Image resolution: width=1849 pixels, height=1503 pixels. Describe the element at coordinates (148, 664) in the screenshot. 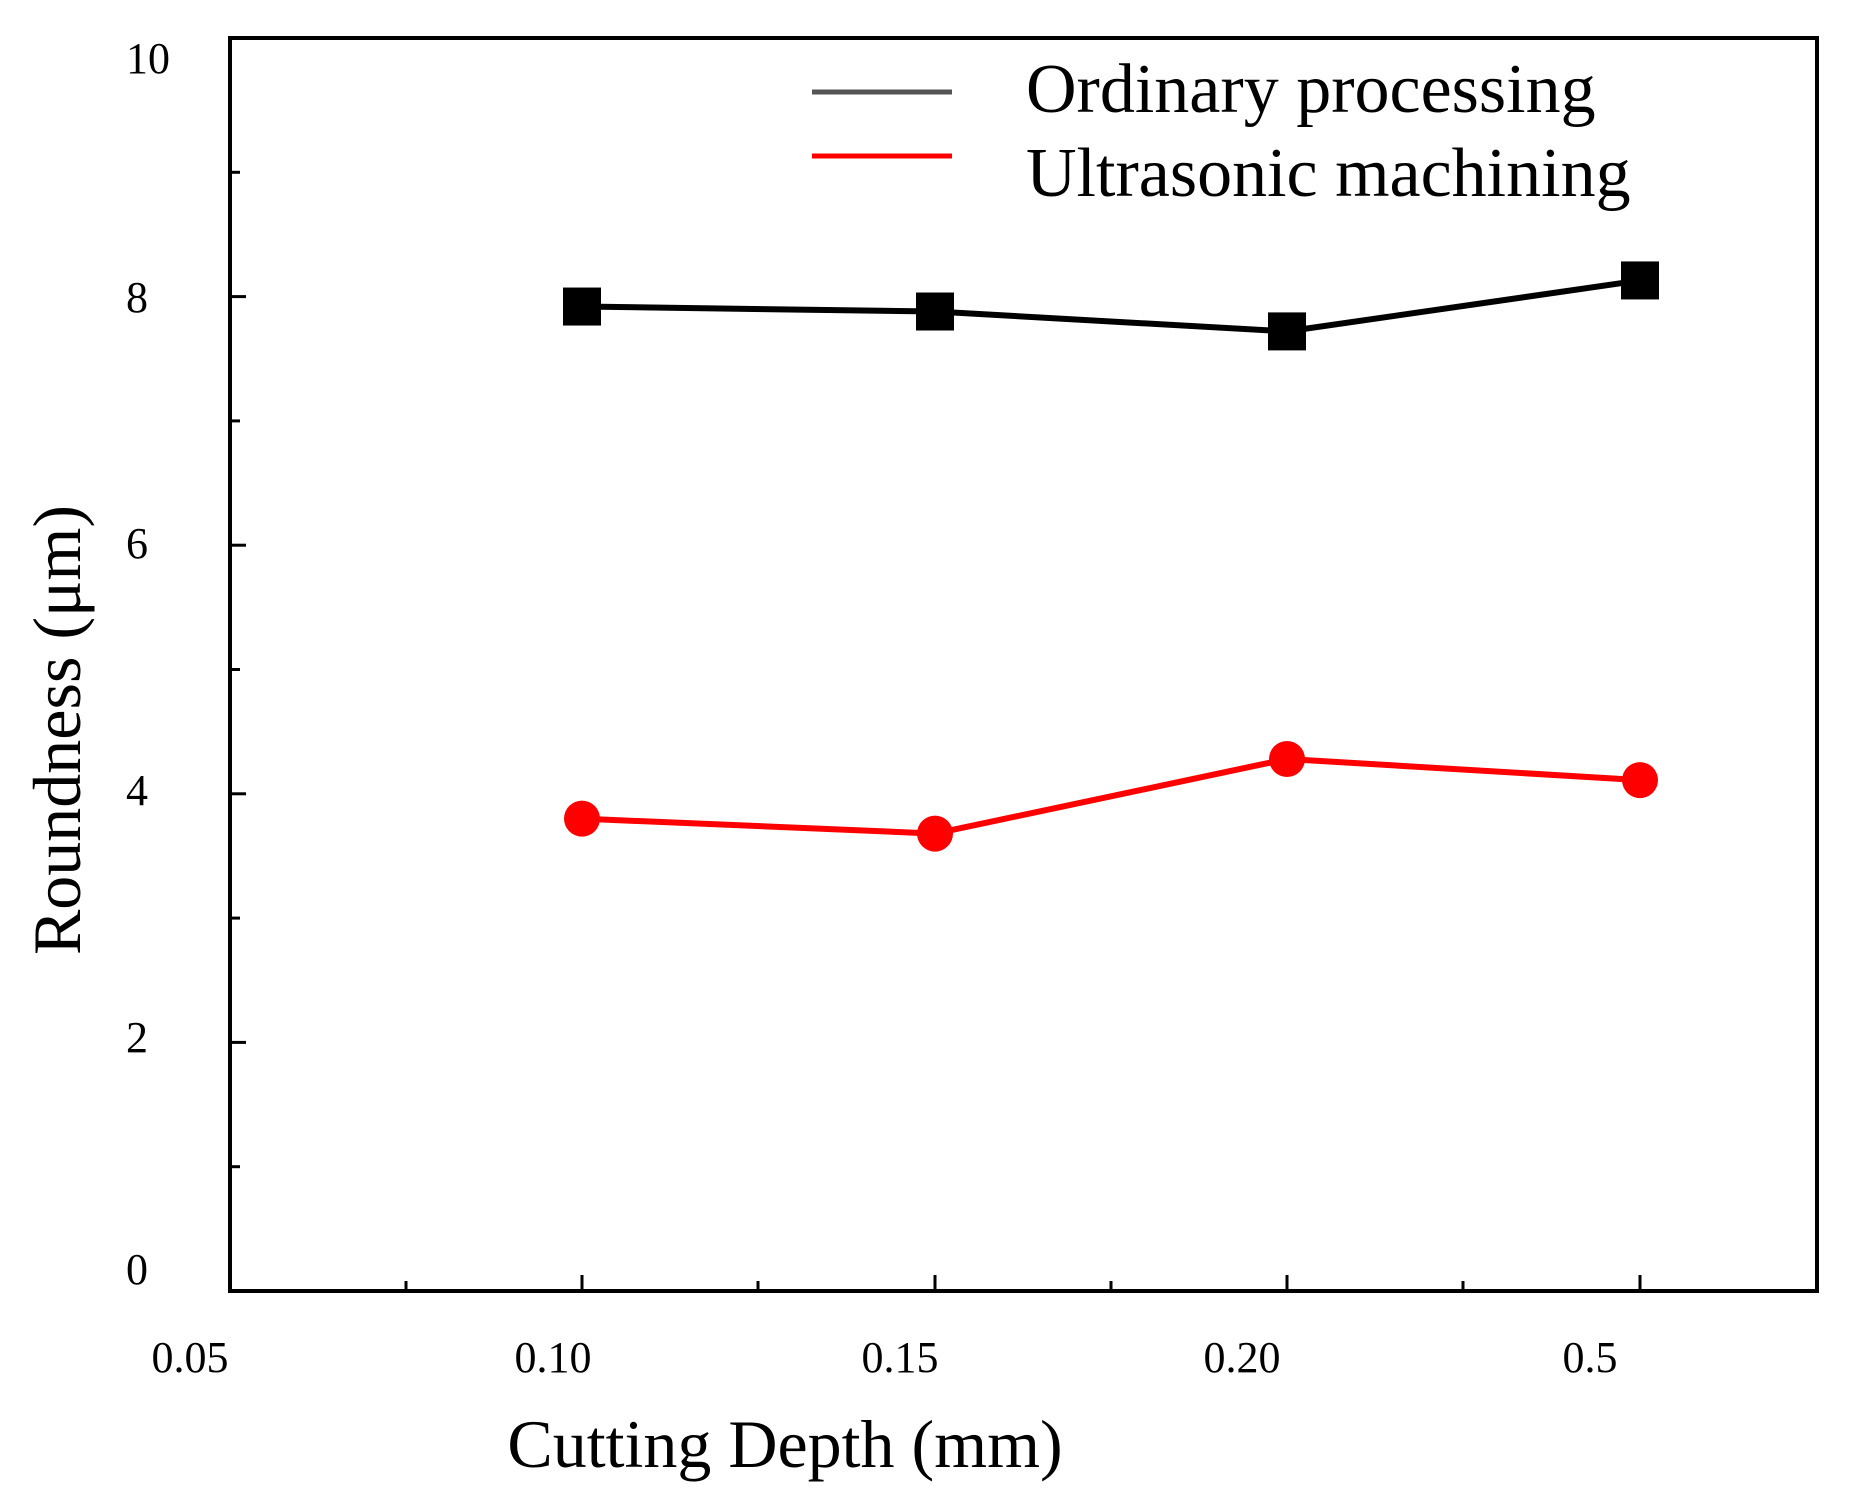

I see `y-tick-labels: 0 2 4 6 8 10` at that location.